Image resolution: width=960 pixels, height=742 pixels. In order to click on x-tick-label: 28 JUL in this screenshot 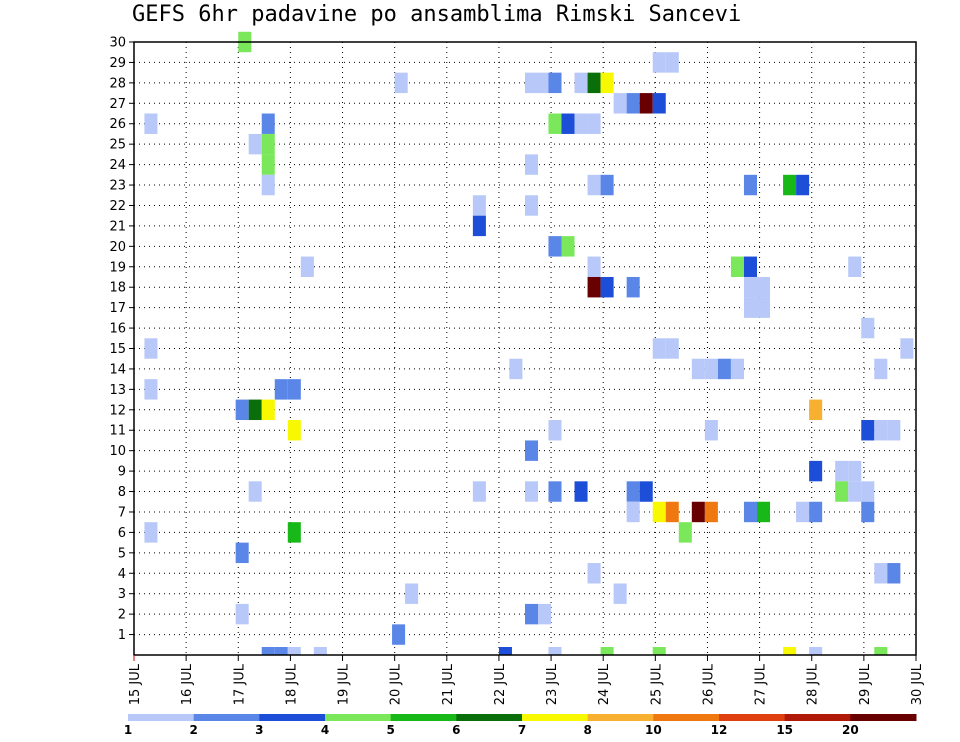, I will do `click(813, 684)`.